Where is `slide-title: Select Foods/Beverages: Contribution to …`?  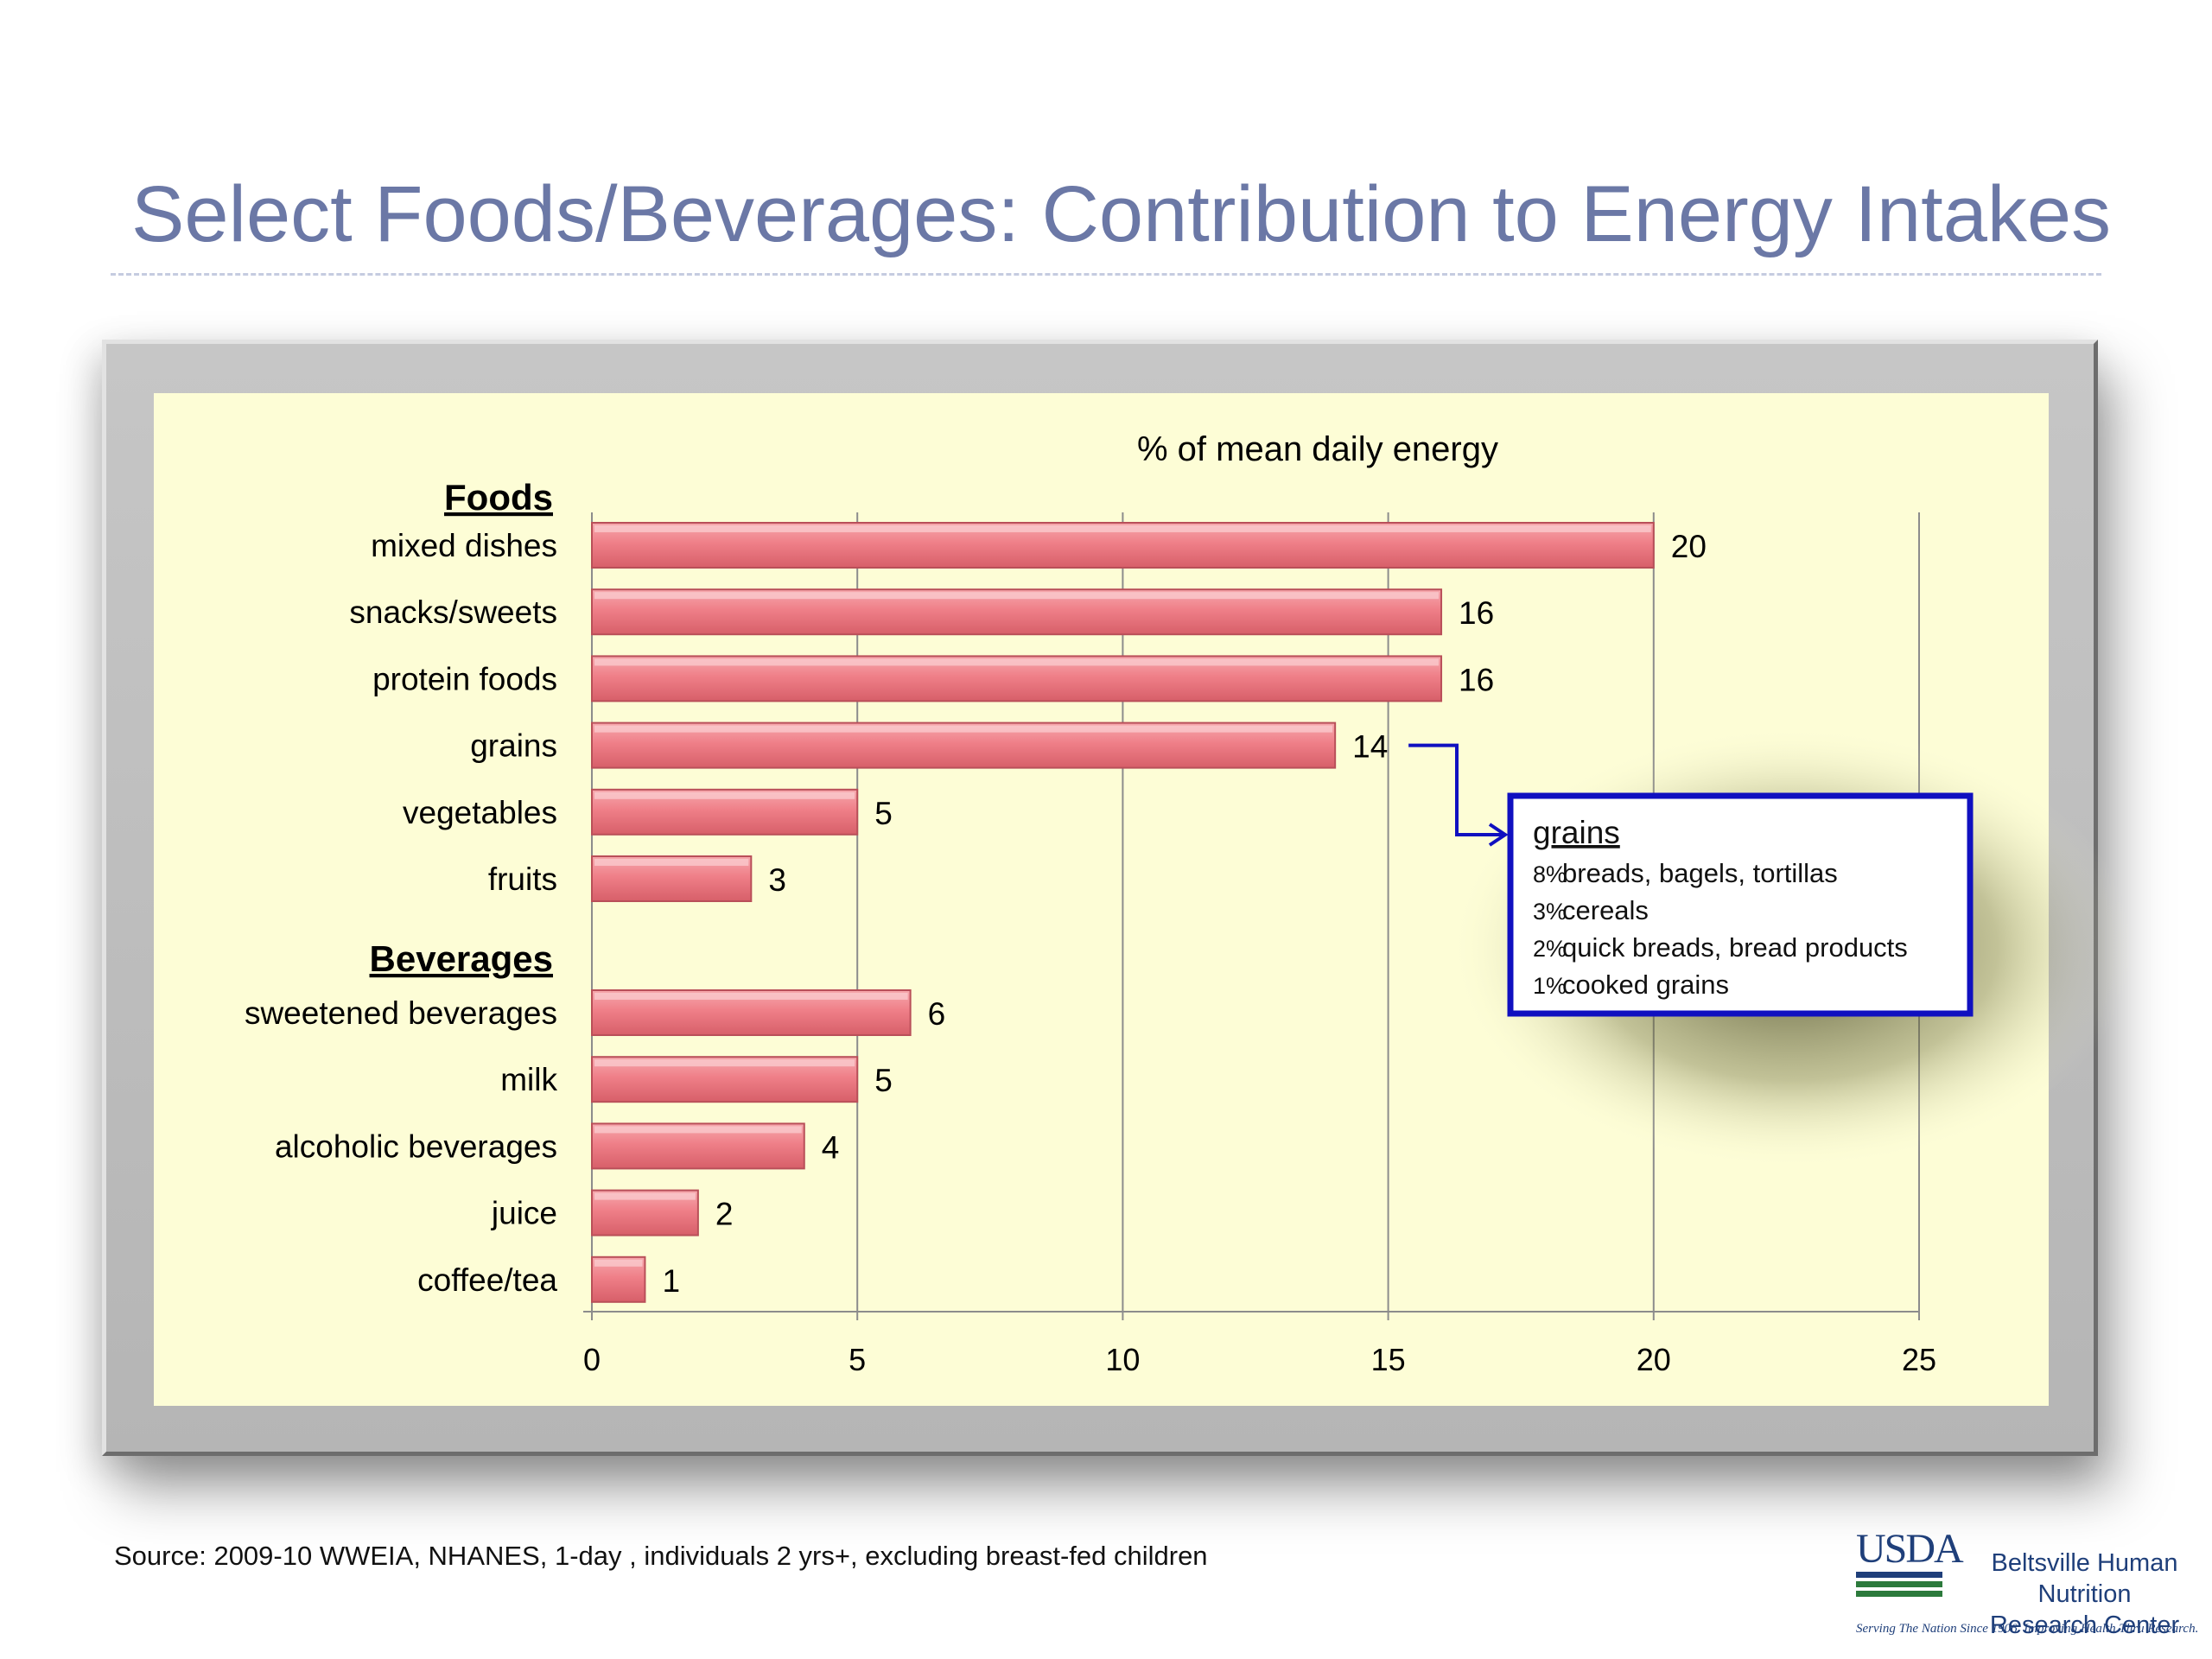
slide-title: Select Foods/Beverages: Contribution to … is located at coordinates (1121, 214).